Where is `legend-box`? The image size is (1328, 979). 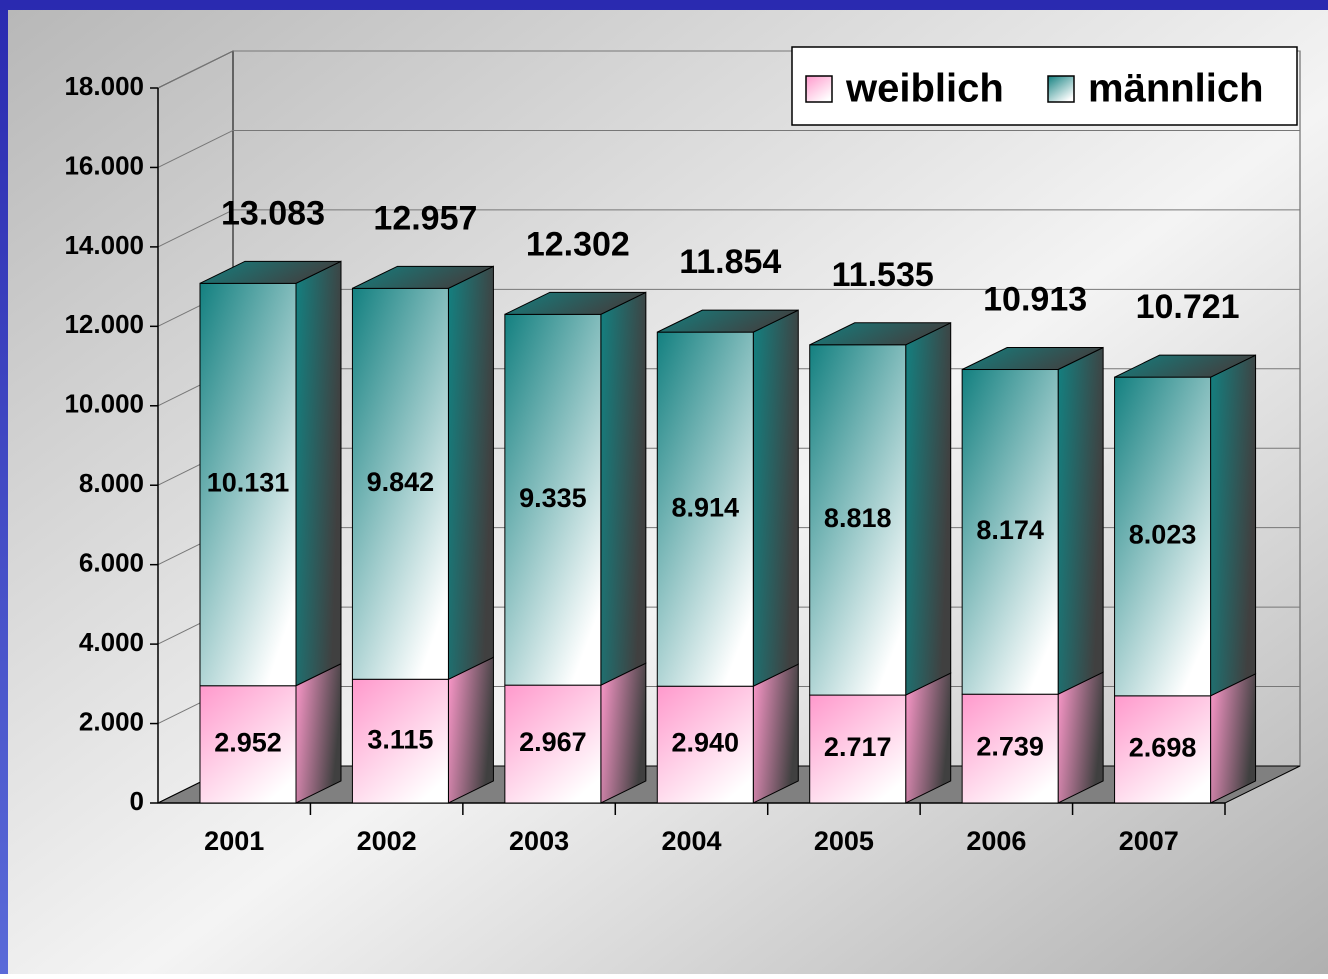
legend-box is located at coordinates (1044, 86).